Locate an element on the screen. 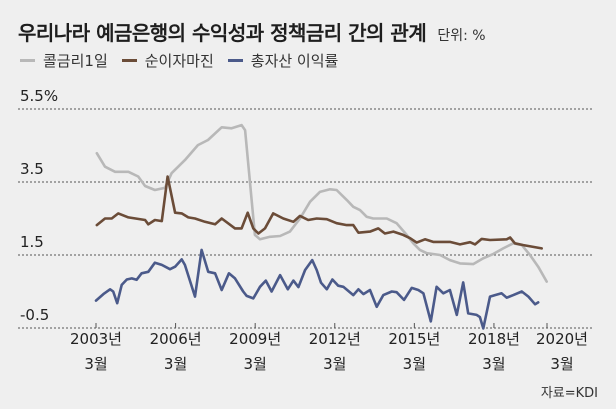 The height and width of the screenshot is (409, 616). y-tick-label: 1.5 is located at coordinates (32, 242).